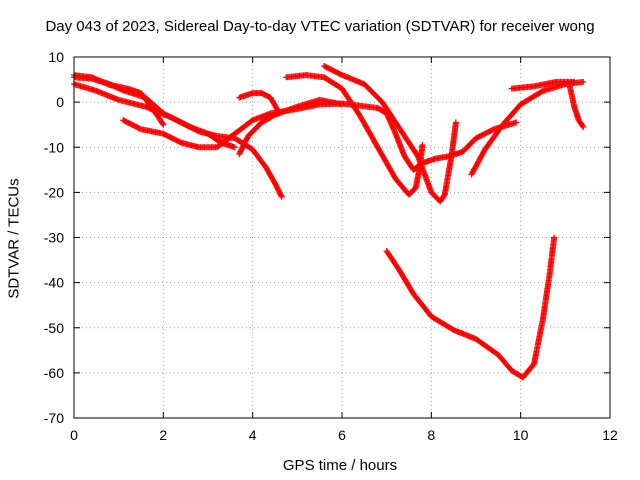  I want to click on y-tick-label: -30, so click(54, 238).